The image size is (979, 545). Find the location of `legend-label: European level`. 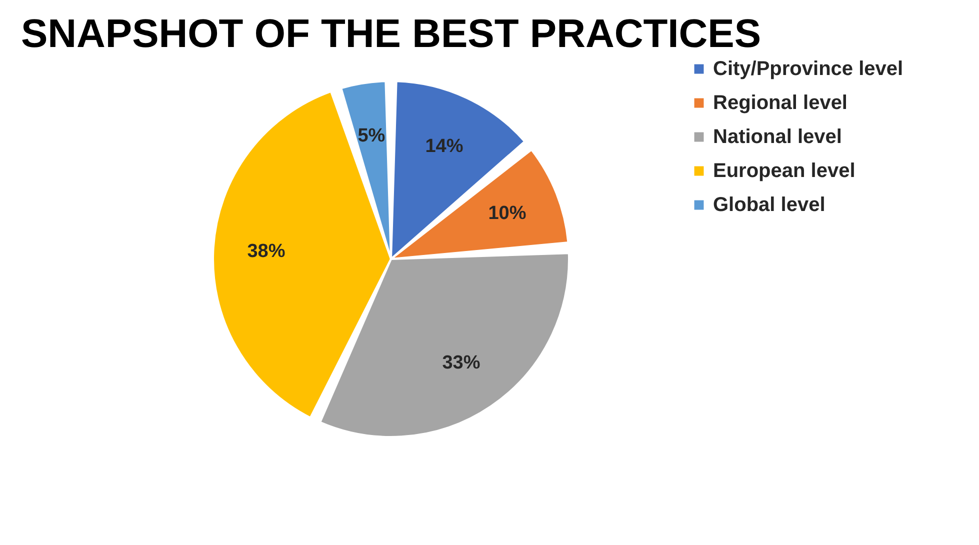

legend-label: European level is located at coordinates (784, 171).